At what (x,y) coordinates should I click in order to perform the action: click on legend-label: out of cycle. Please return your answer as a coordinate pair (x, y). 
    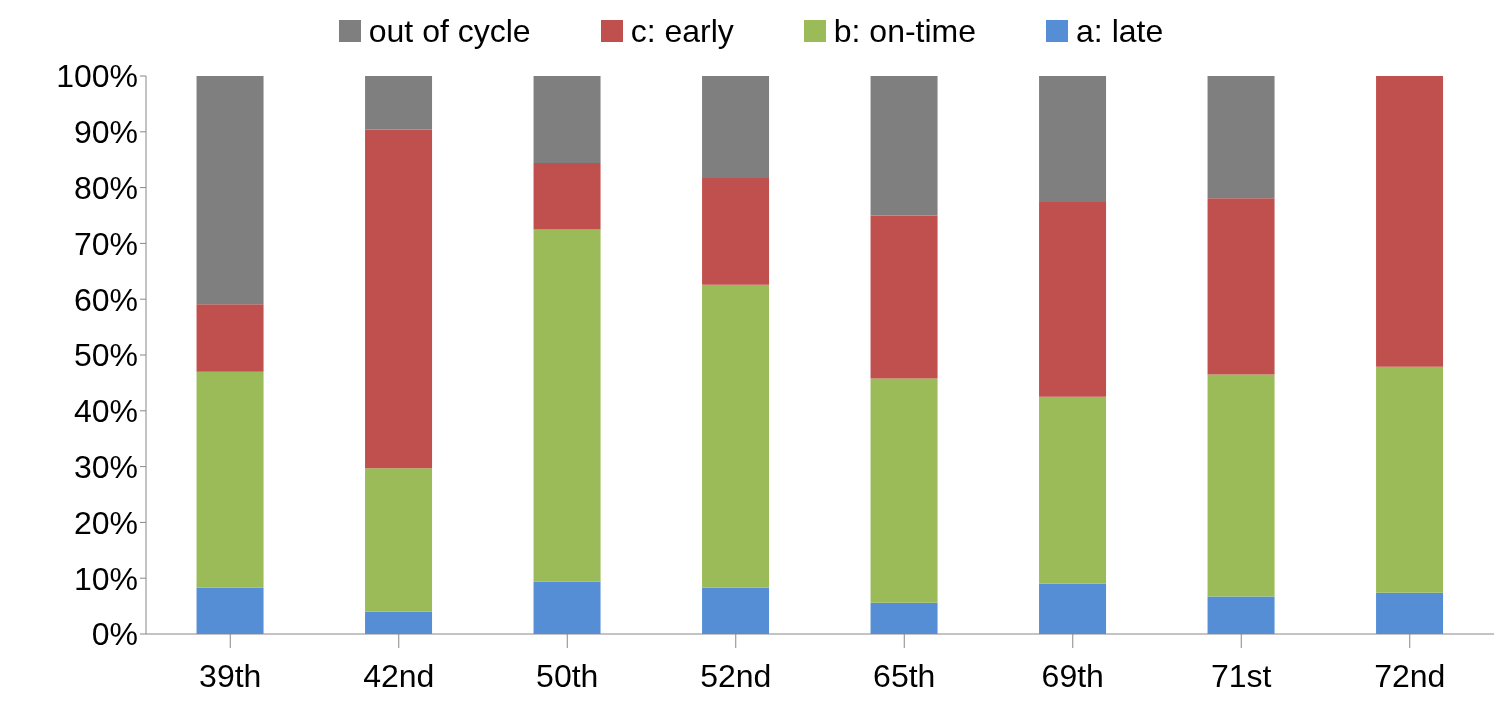
    Looking at the image, I should click on (449, 31).